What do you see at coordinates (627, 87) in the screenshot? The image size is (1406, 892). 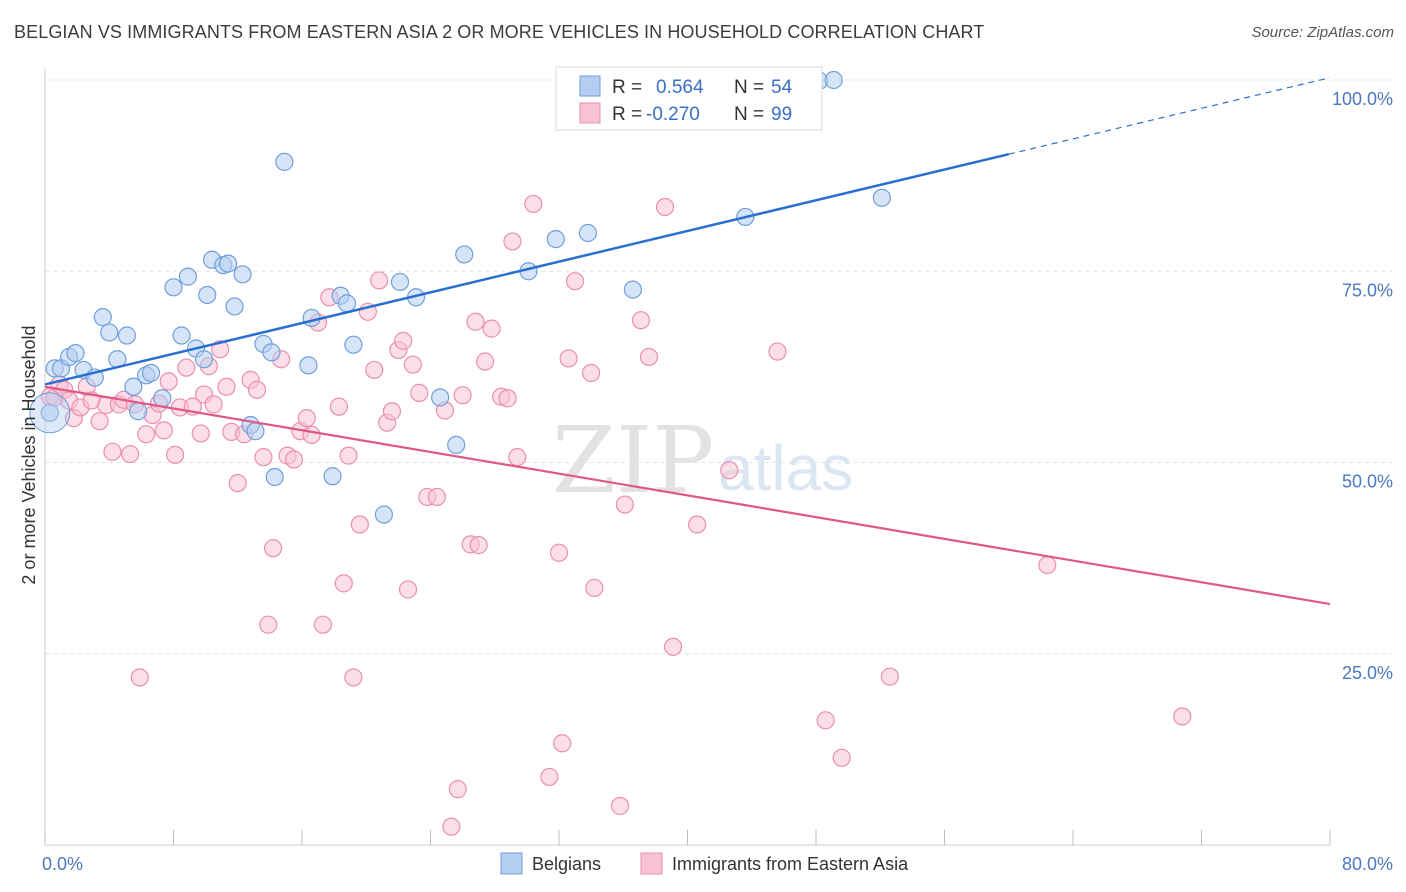 I see `legend-r-label-1: R =` at bounding box center [627, 87].